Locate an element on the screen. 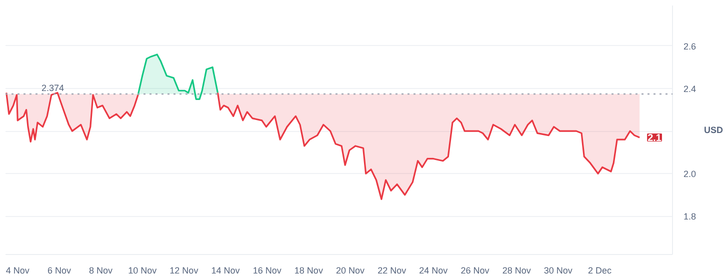 This screenshot has height=278, width=726. x-tick-label: 28 Nov is located at coordinates (517, 271).